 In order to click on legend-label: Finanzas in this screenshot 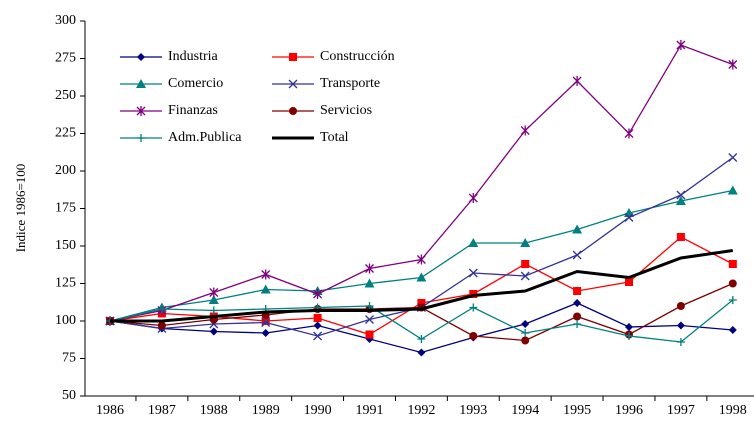, I will do `click(193, 110)`.